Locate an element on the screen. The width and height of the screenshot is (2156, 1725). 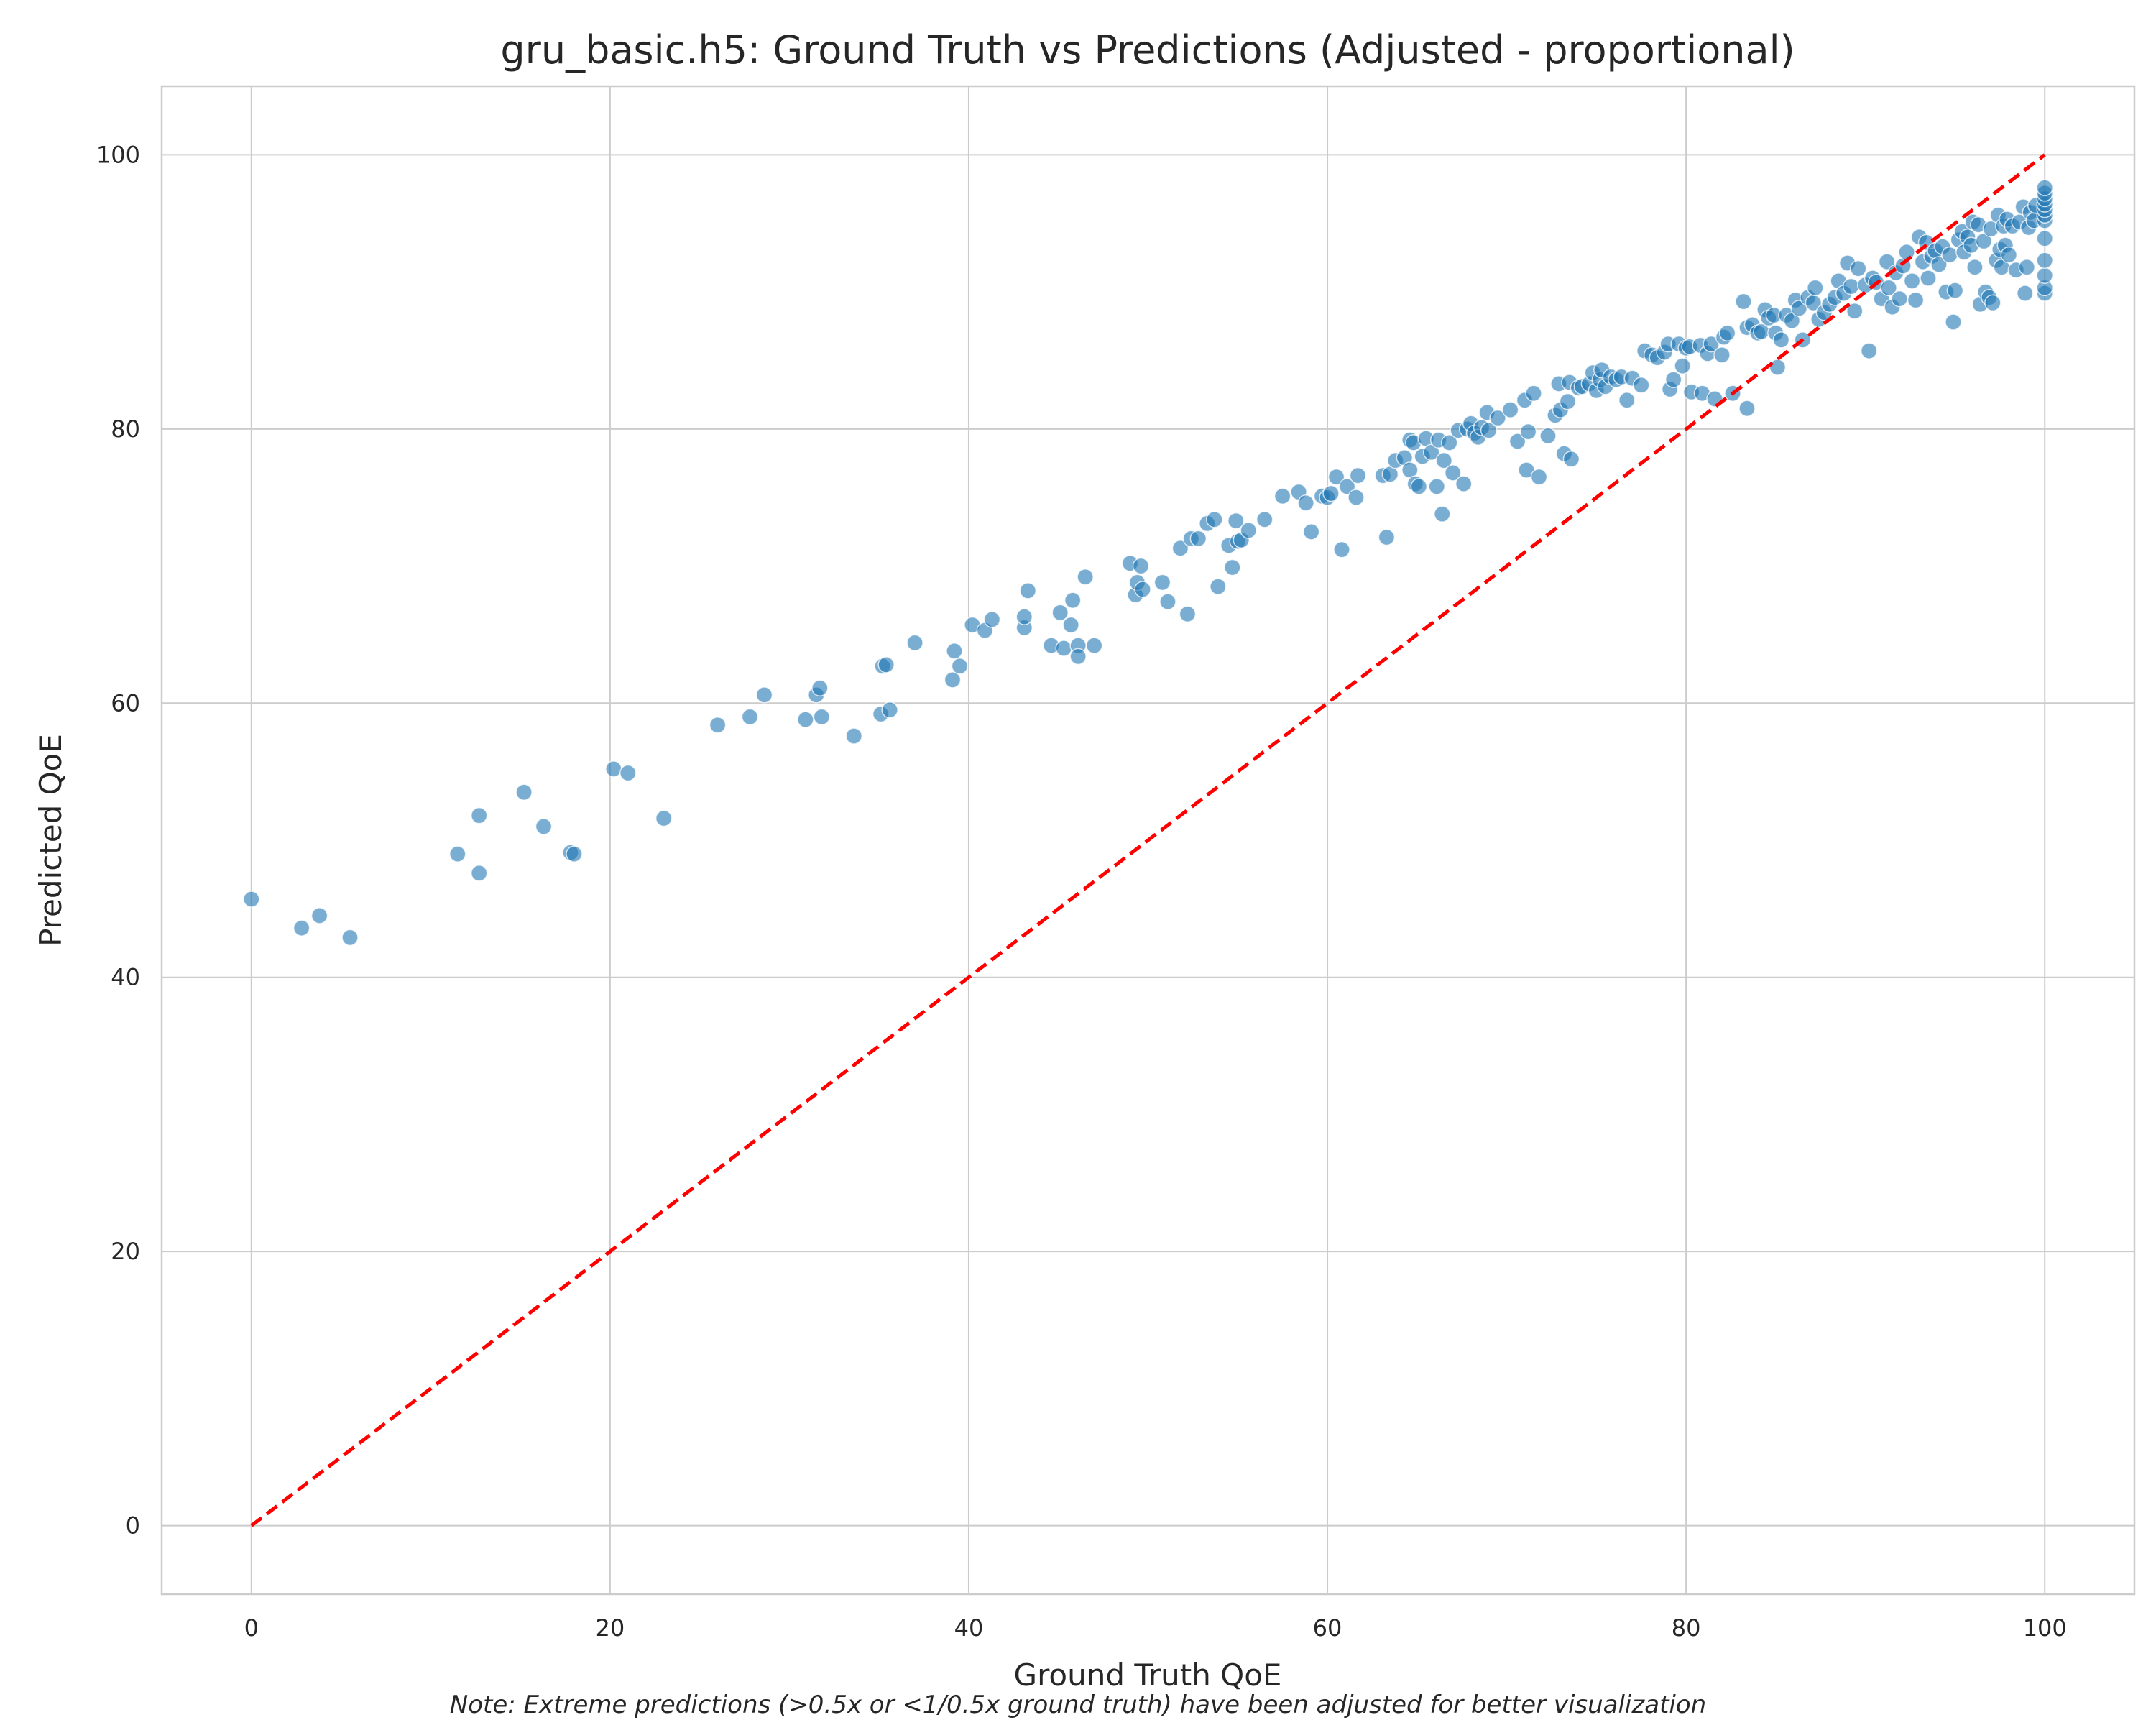
x-tick-label: 60 is located at coordinates (1327, 1628).